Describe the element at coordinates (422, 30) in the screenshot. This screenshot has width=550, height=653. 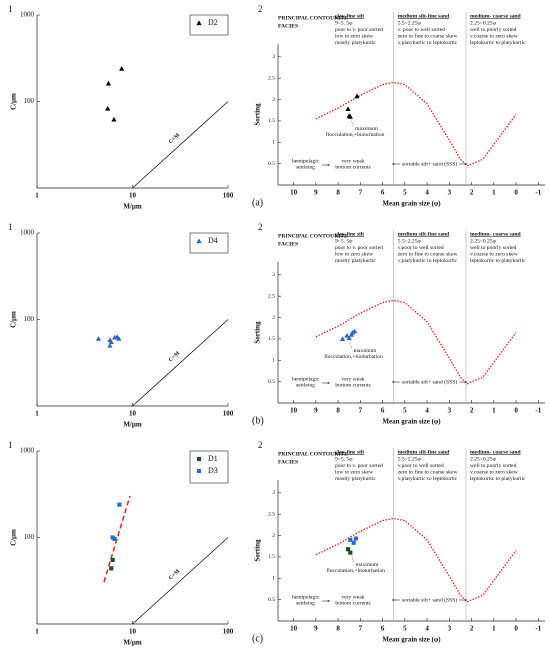
I see `facies-text: v. poor to well sorted` at that location.